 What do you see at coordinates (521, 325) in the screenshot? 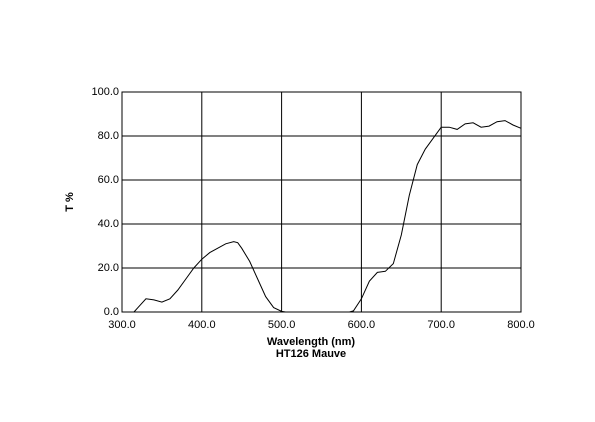
I see `x-tick-label: 800.0` at bounding box center [521, 325].